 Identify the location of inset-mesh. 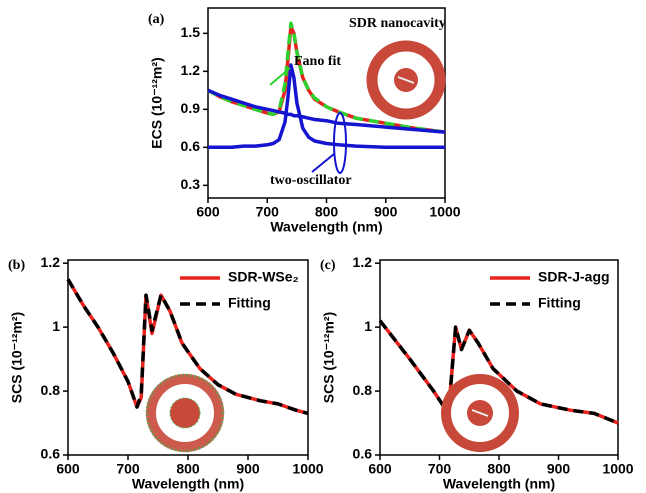
(185, 413).